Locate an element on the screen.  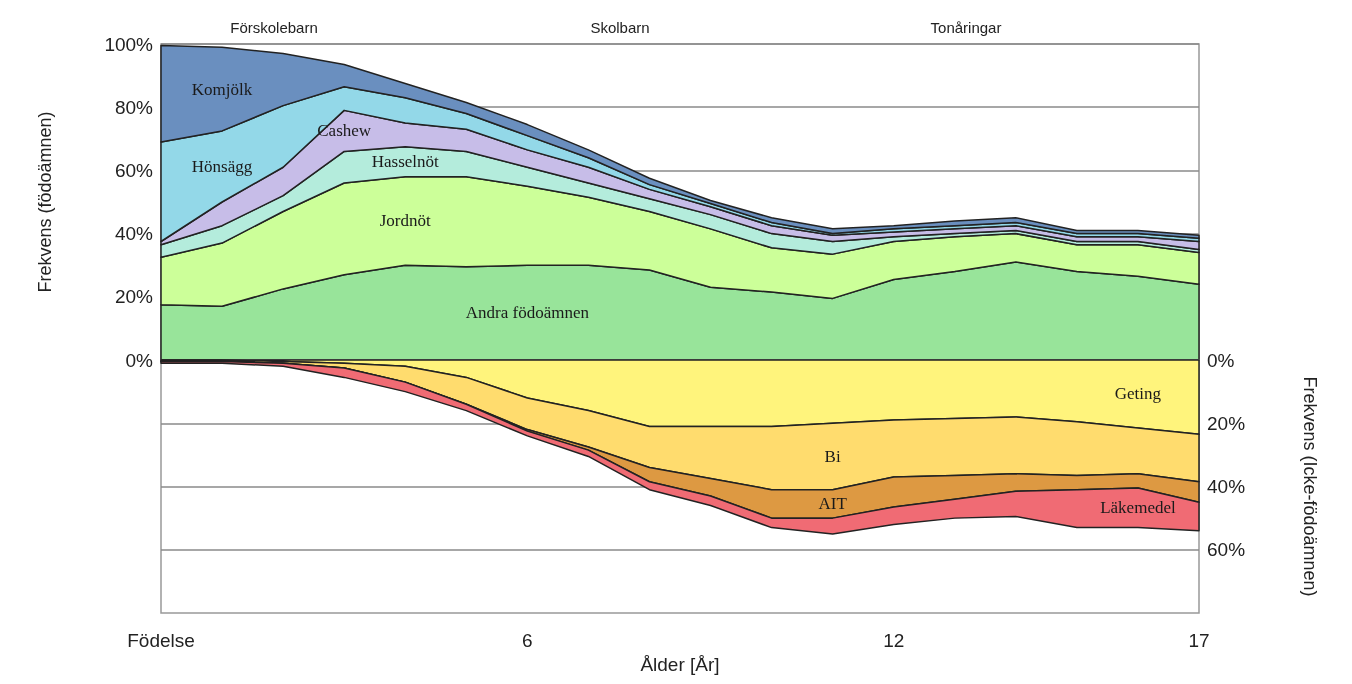
x-tick-label: Födelse is located at coordinates (161, 640).